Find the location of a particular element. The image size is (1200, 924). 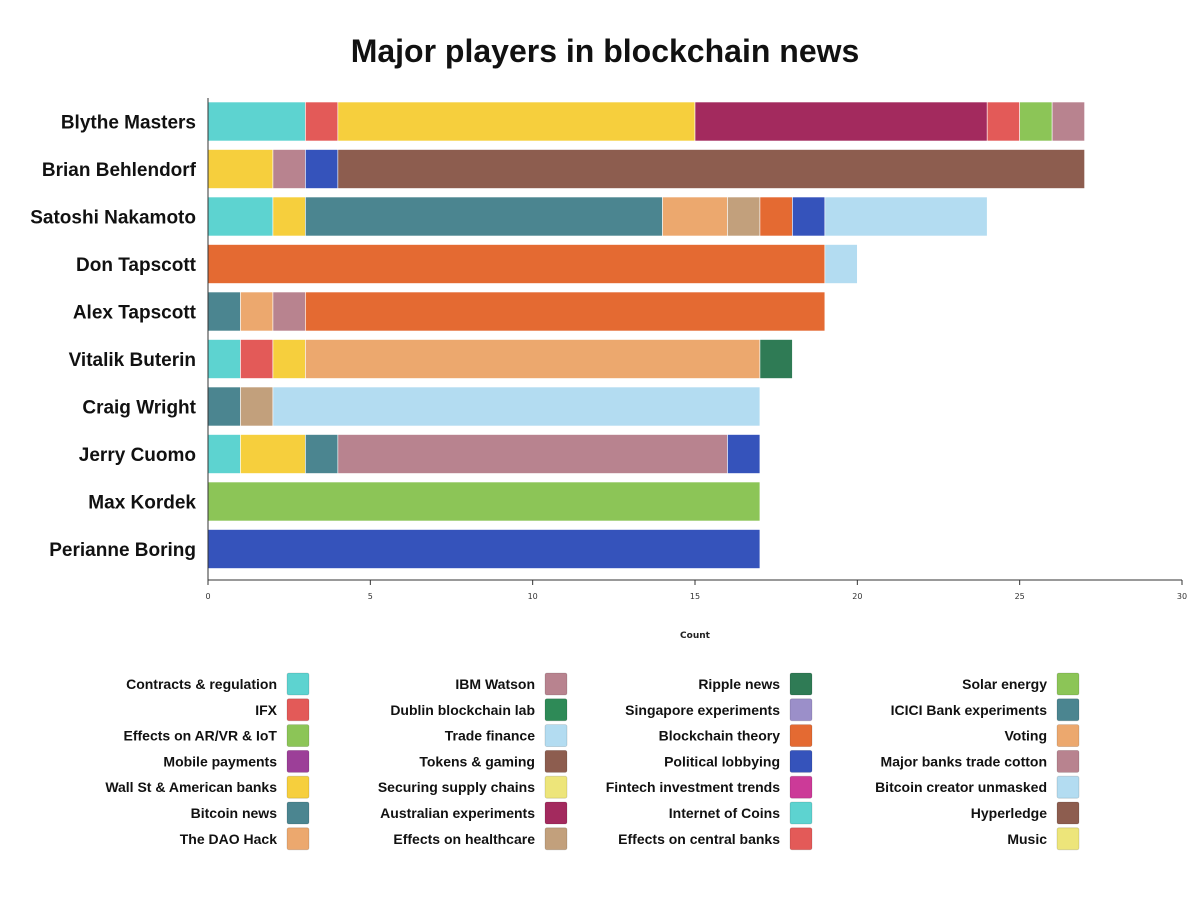

legend-item-ifx: IFX is located at coordinates (282, 710).